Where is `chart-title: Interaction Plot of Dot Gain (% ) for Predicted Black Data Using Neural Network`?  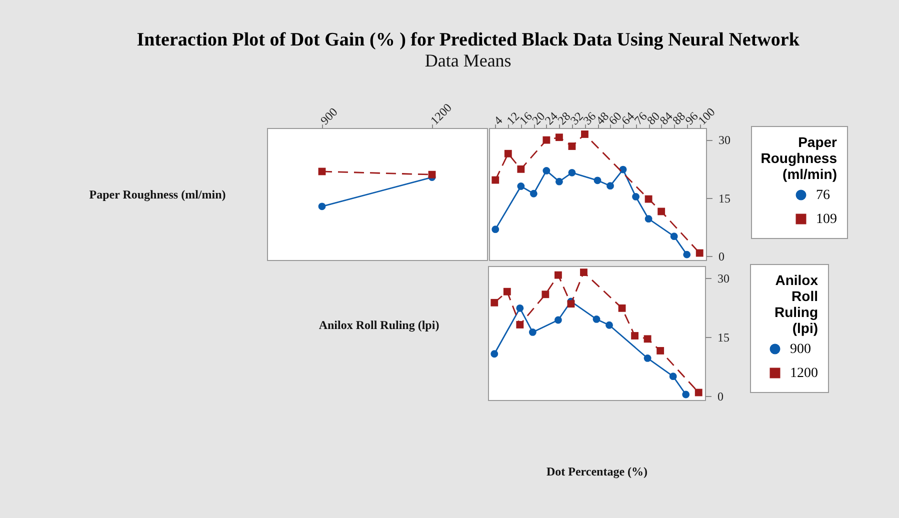
chart-title: Interaction Plot of Dot Gain (% ) for Predicted Black Data Using Neural Network is located at coordinates (468, 39).